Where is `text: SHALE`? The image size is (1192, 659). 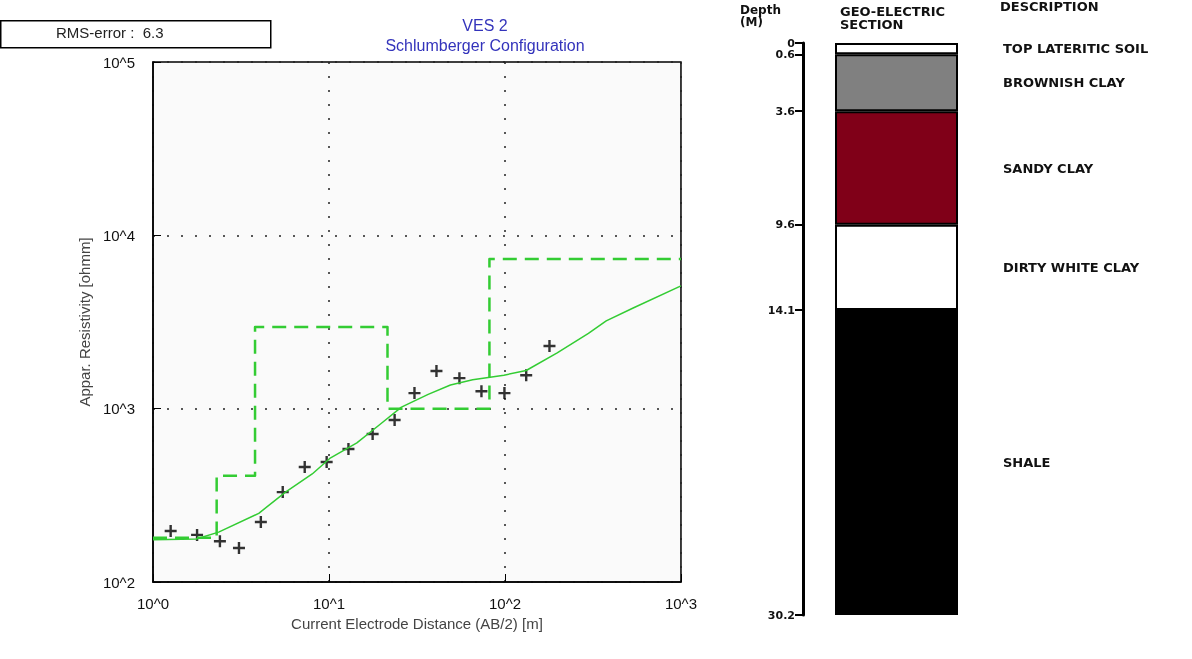 text: SHALE is located at coordinates (1027, 463).